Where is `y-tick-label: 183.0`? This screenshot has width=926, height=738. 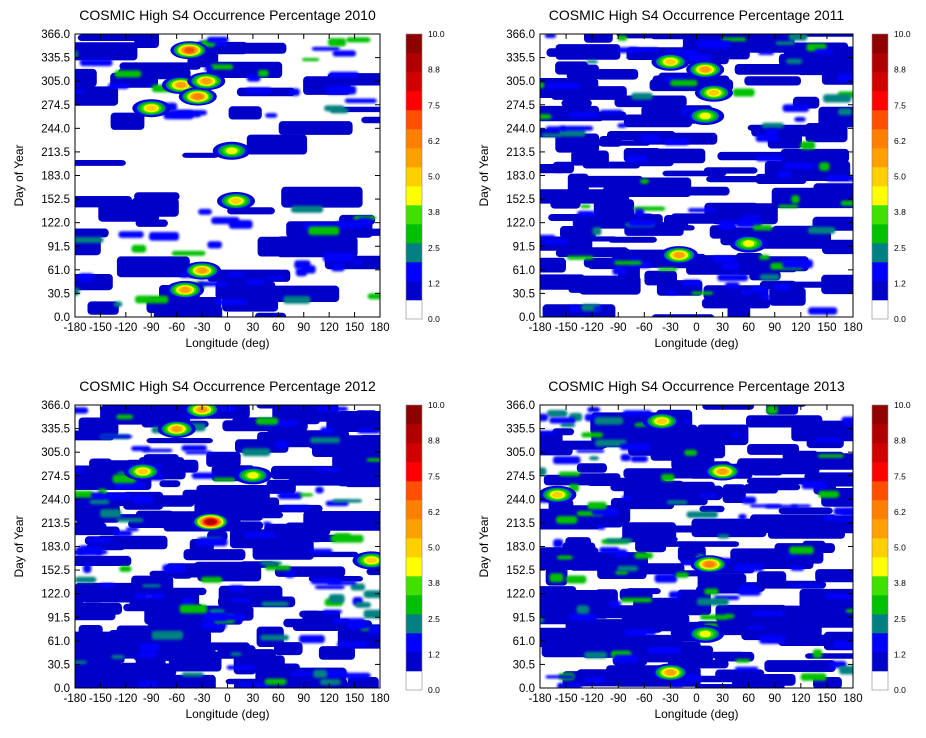
y-tick-label: 183.0 is located at coordinates (520, 177).